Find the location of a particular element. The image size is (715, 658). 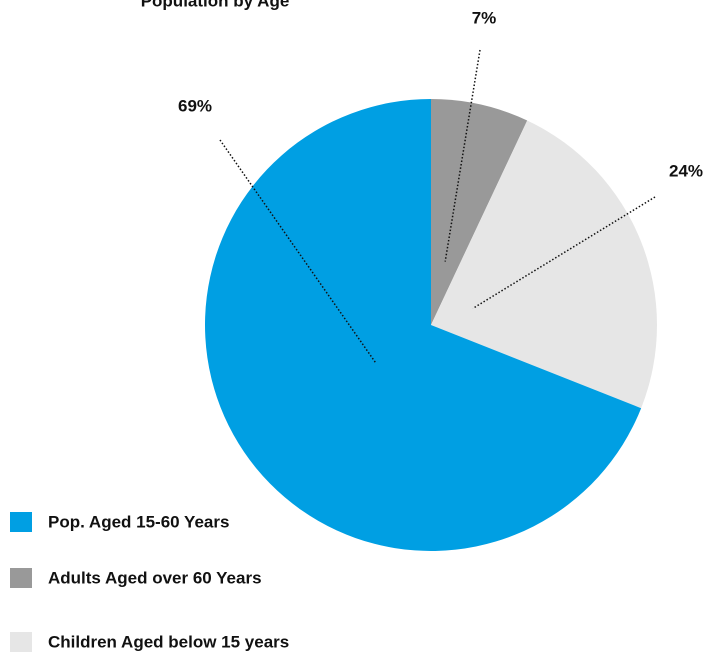

legend-label: Adults Aged over 60 Years is located at coordinates (155, 577).